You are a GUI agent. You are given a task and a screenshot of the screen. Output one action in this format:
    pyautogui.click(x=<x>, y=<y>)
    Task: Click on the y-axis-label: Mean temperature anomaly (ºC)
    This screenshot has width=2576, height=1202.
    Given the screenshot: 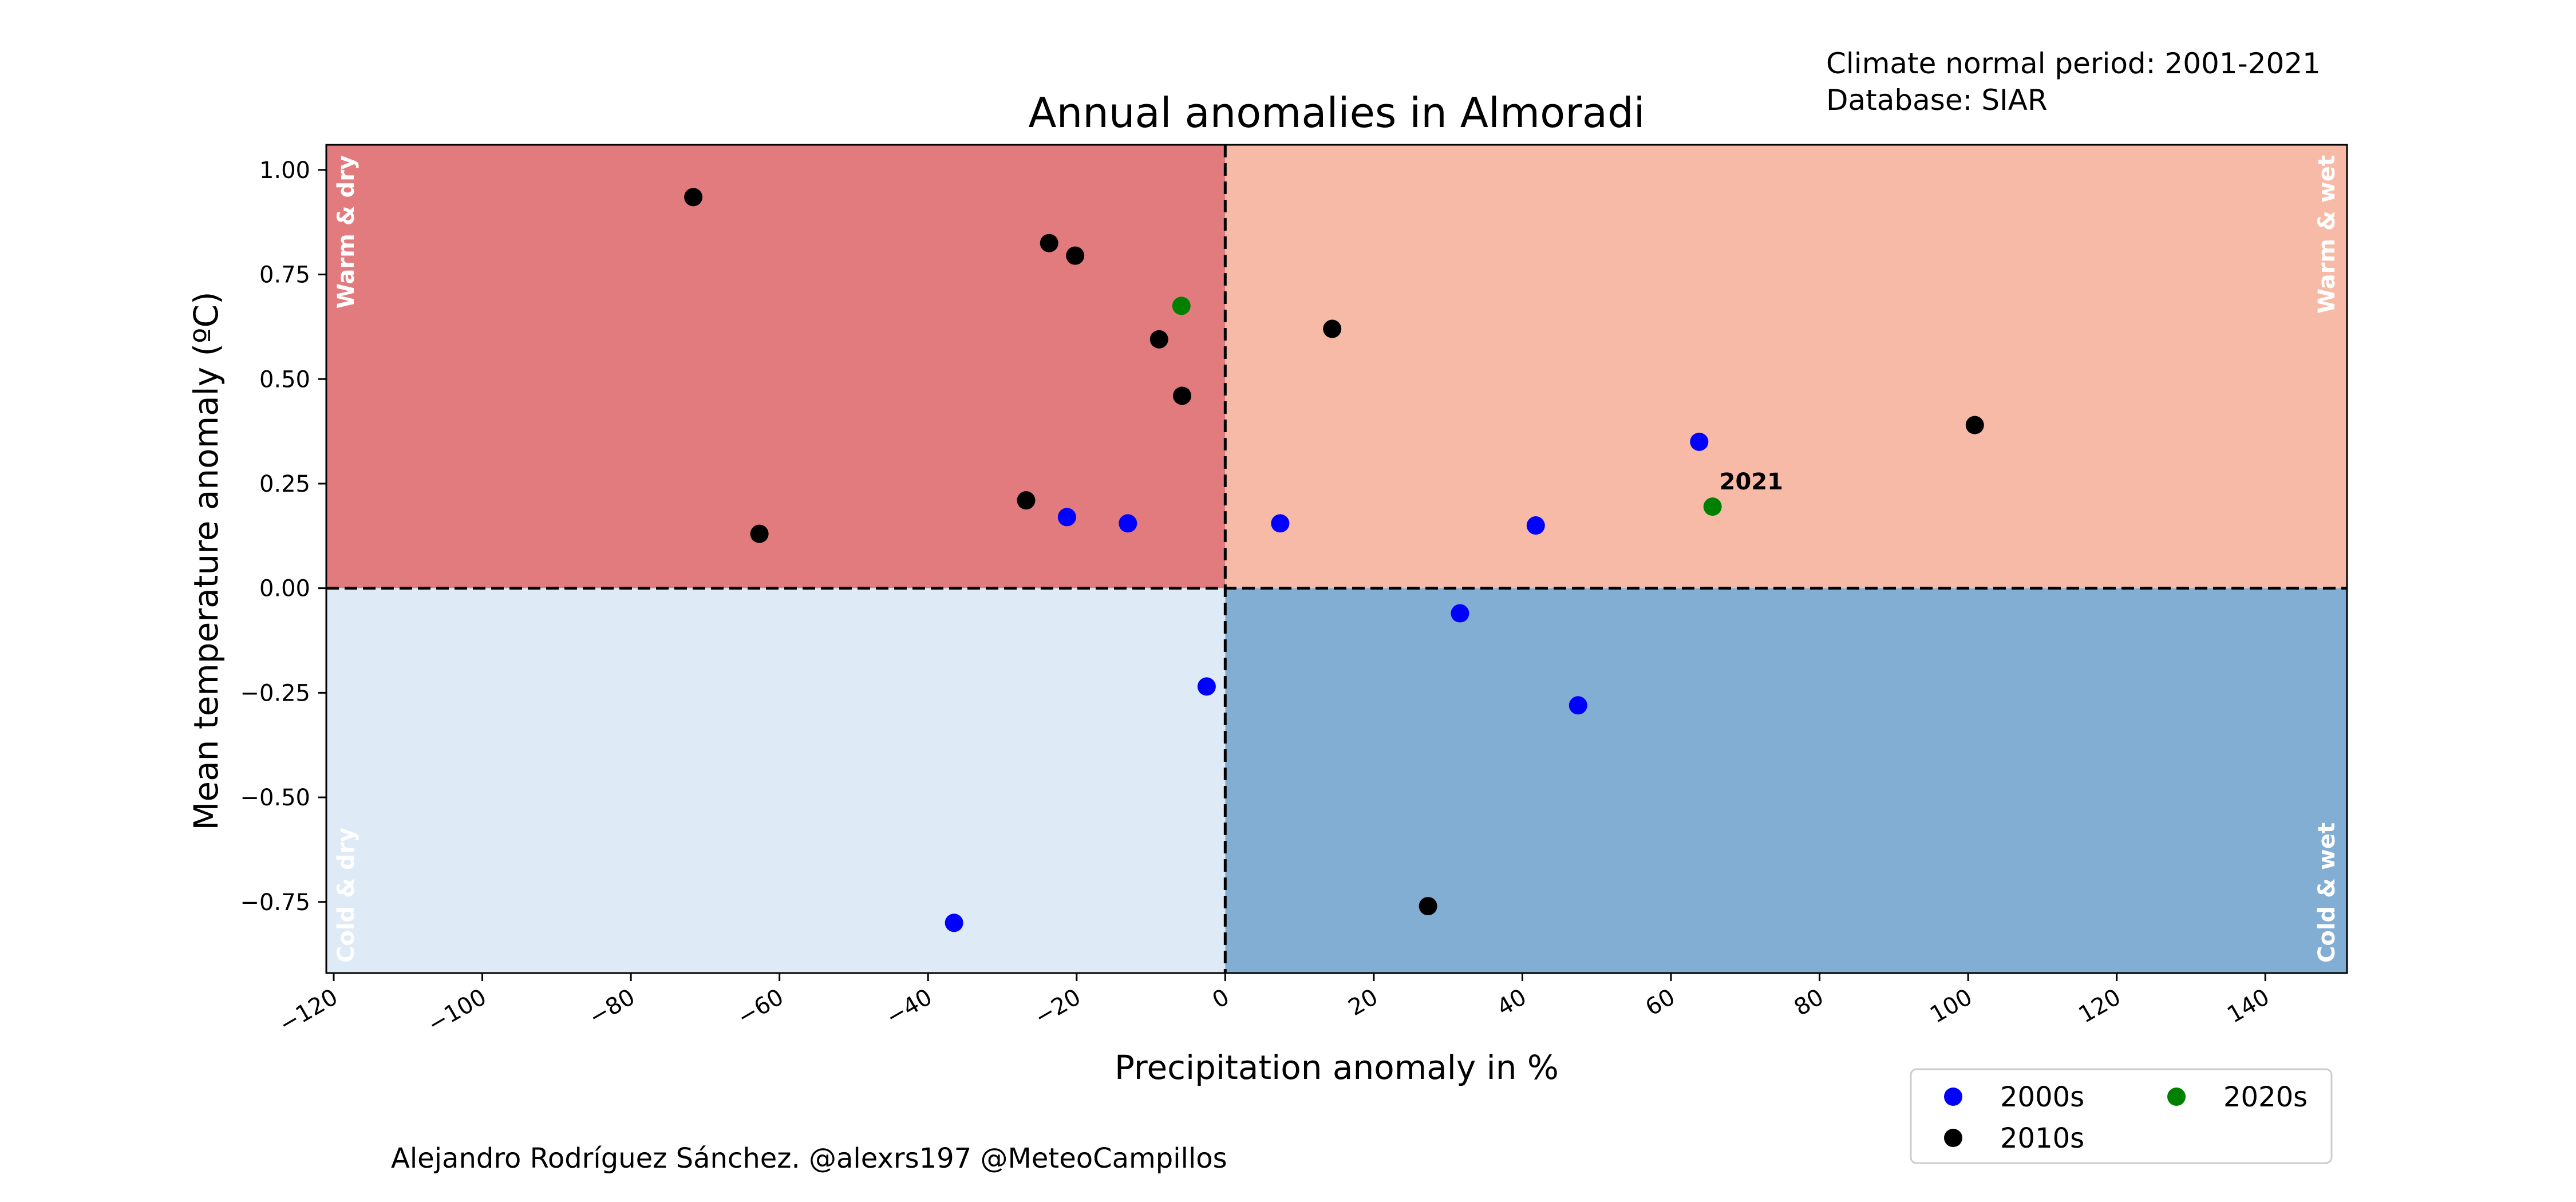 What is the action you would take?
    pyautogui.click(x=206, y=560)
    